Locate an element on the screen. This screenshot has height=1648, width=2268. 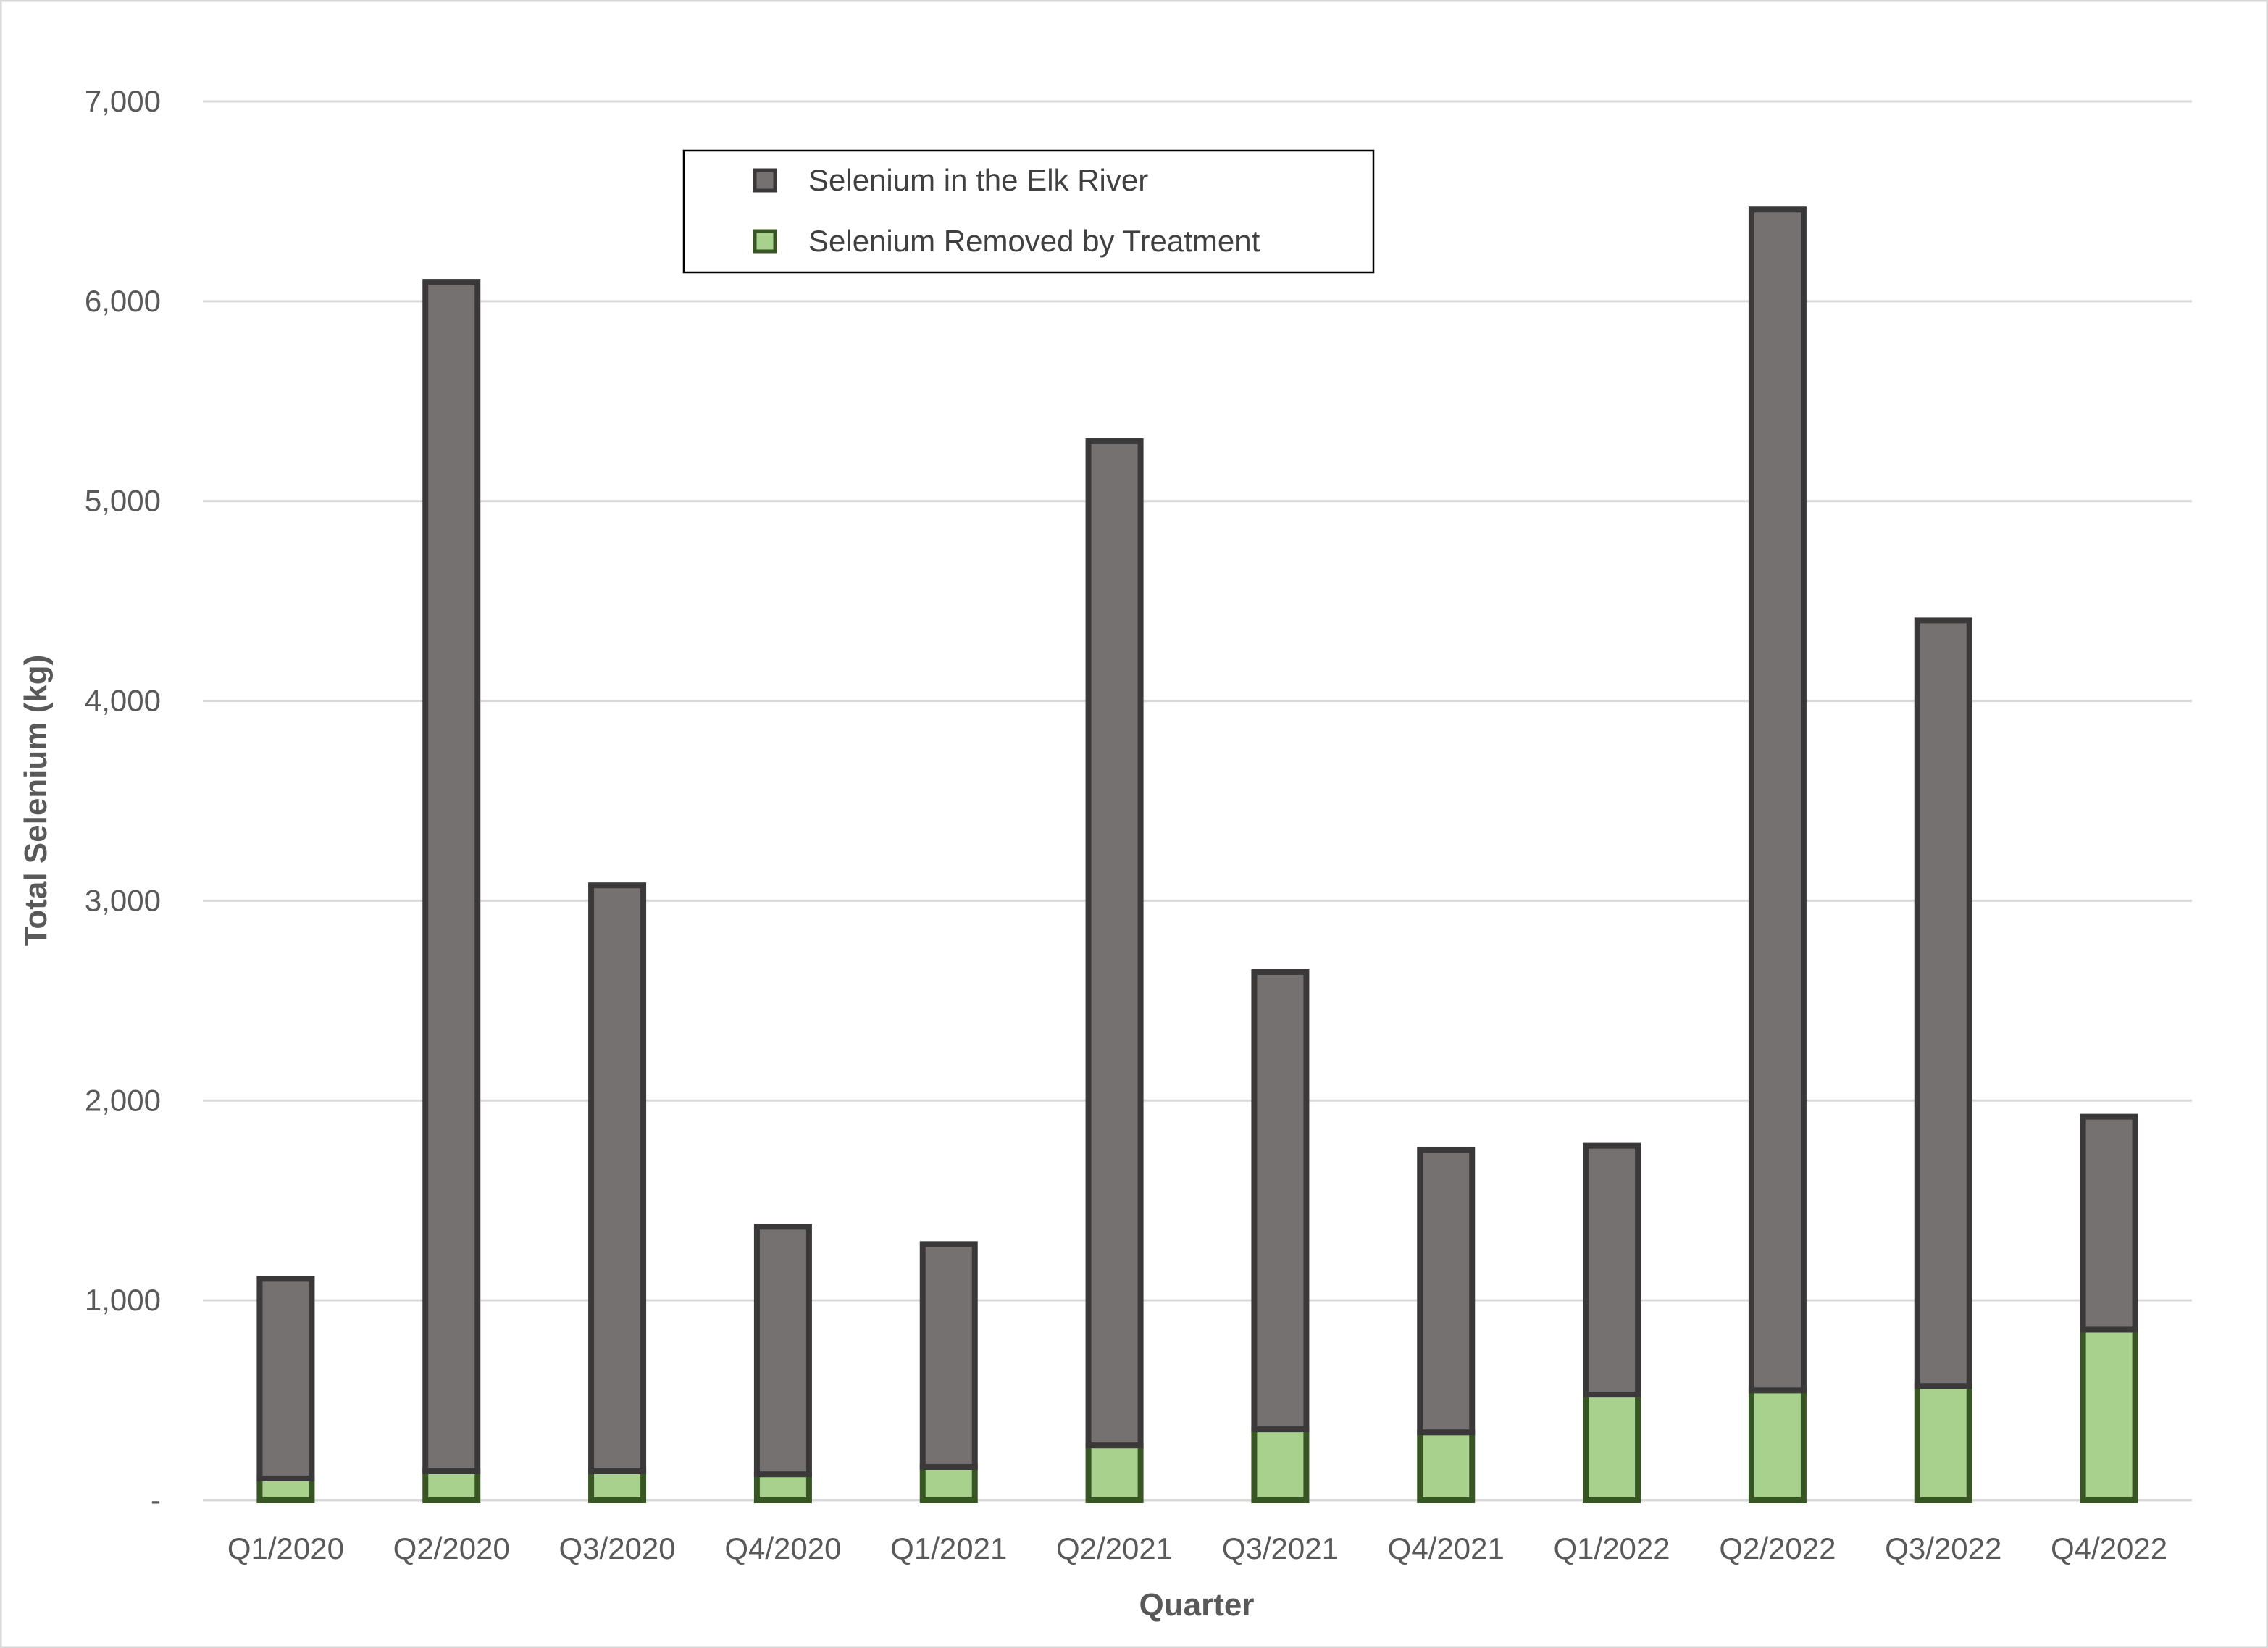
y-tick-label: 1,000 is located at coordinates (123, 1300).